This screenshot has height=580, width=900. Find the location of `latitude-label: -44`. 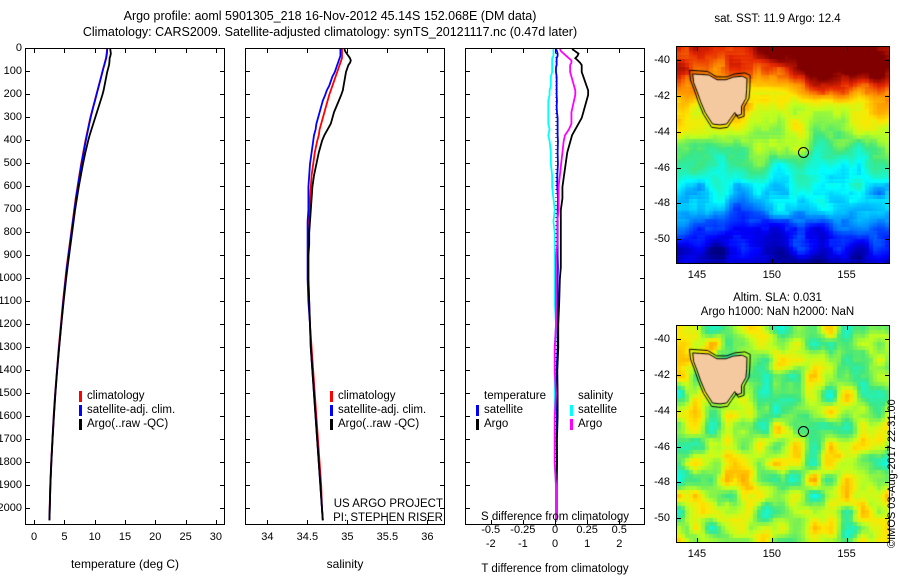

latitude-label: -44 is located at coordinates (662, 131).